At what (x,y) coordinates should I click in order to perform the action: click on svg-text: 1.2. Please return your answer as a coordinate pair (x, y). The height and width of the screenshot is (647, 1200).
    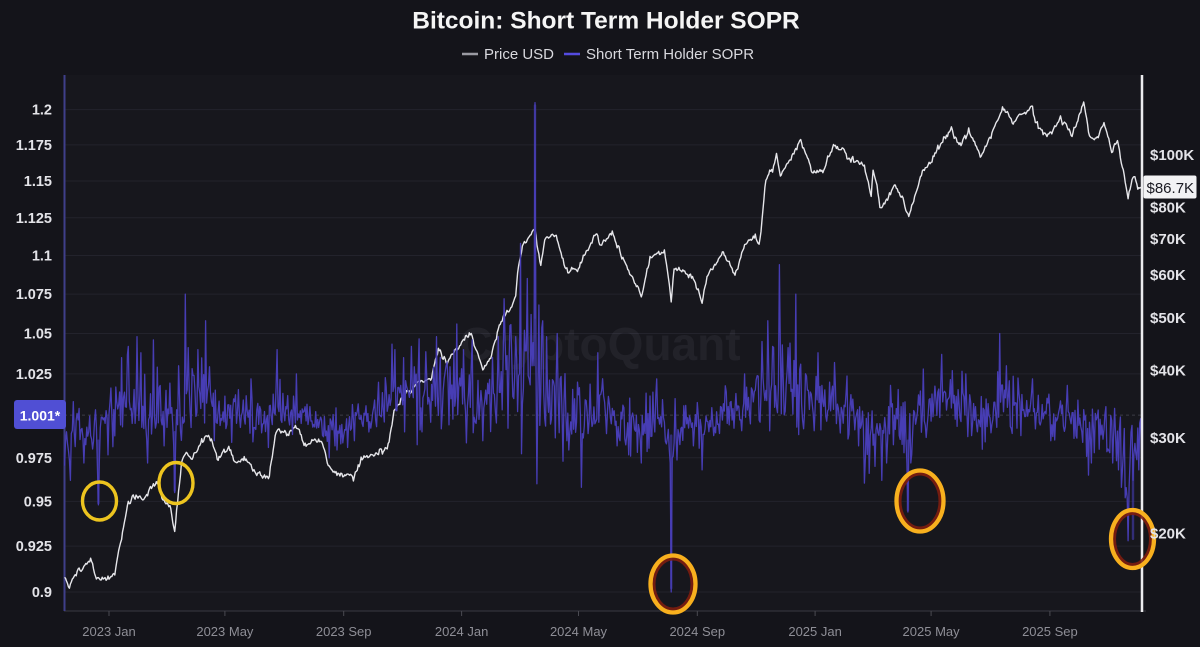
    Looking at the image, I should click on (42, 111).